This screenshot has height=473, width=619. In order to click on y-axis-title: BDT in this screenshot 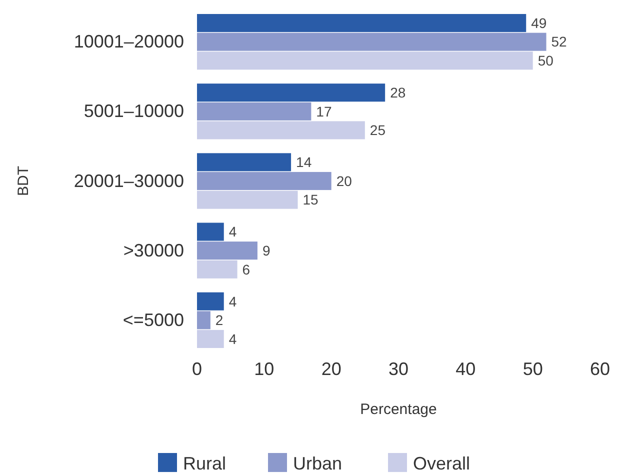, I will do `click(23, 181)`.